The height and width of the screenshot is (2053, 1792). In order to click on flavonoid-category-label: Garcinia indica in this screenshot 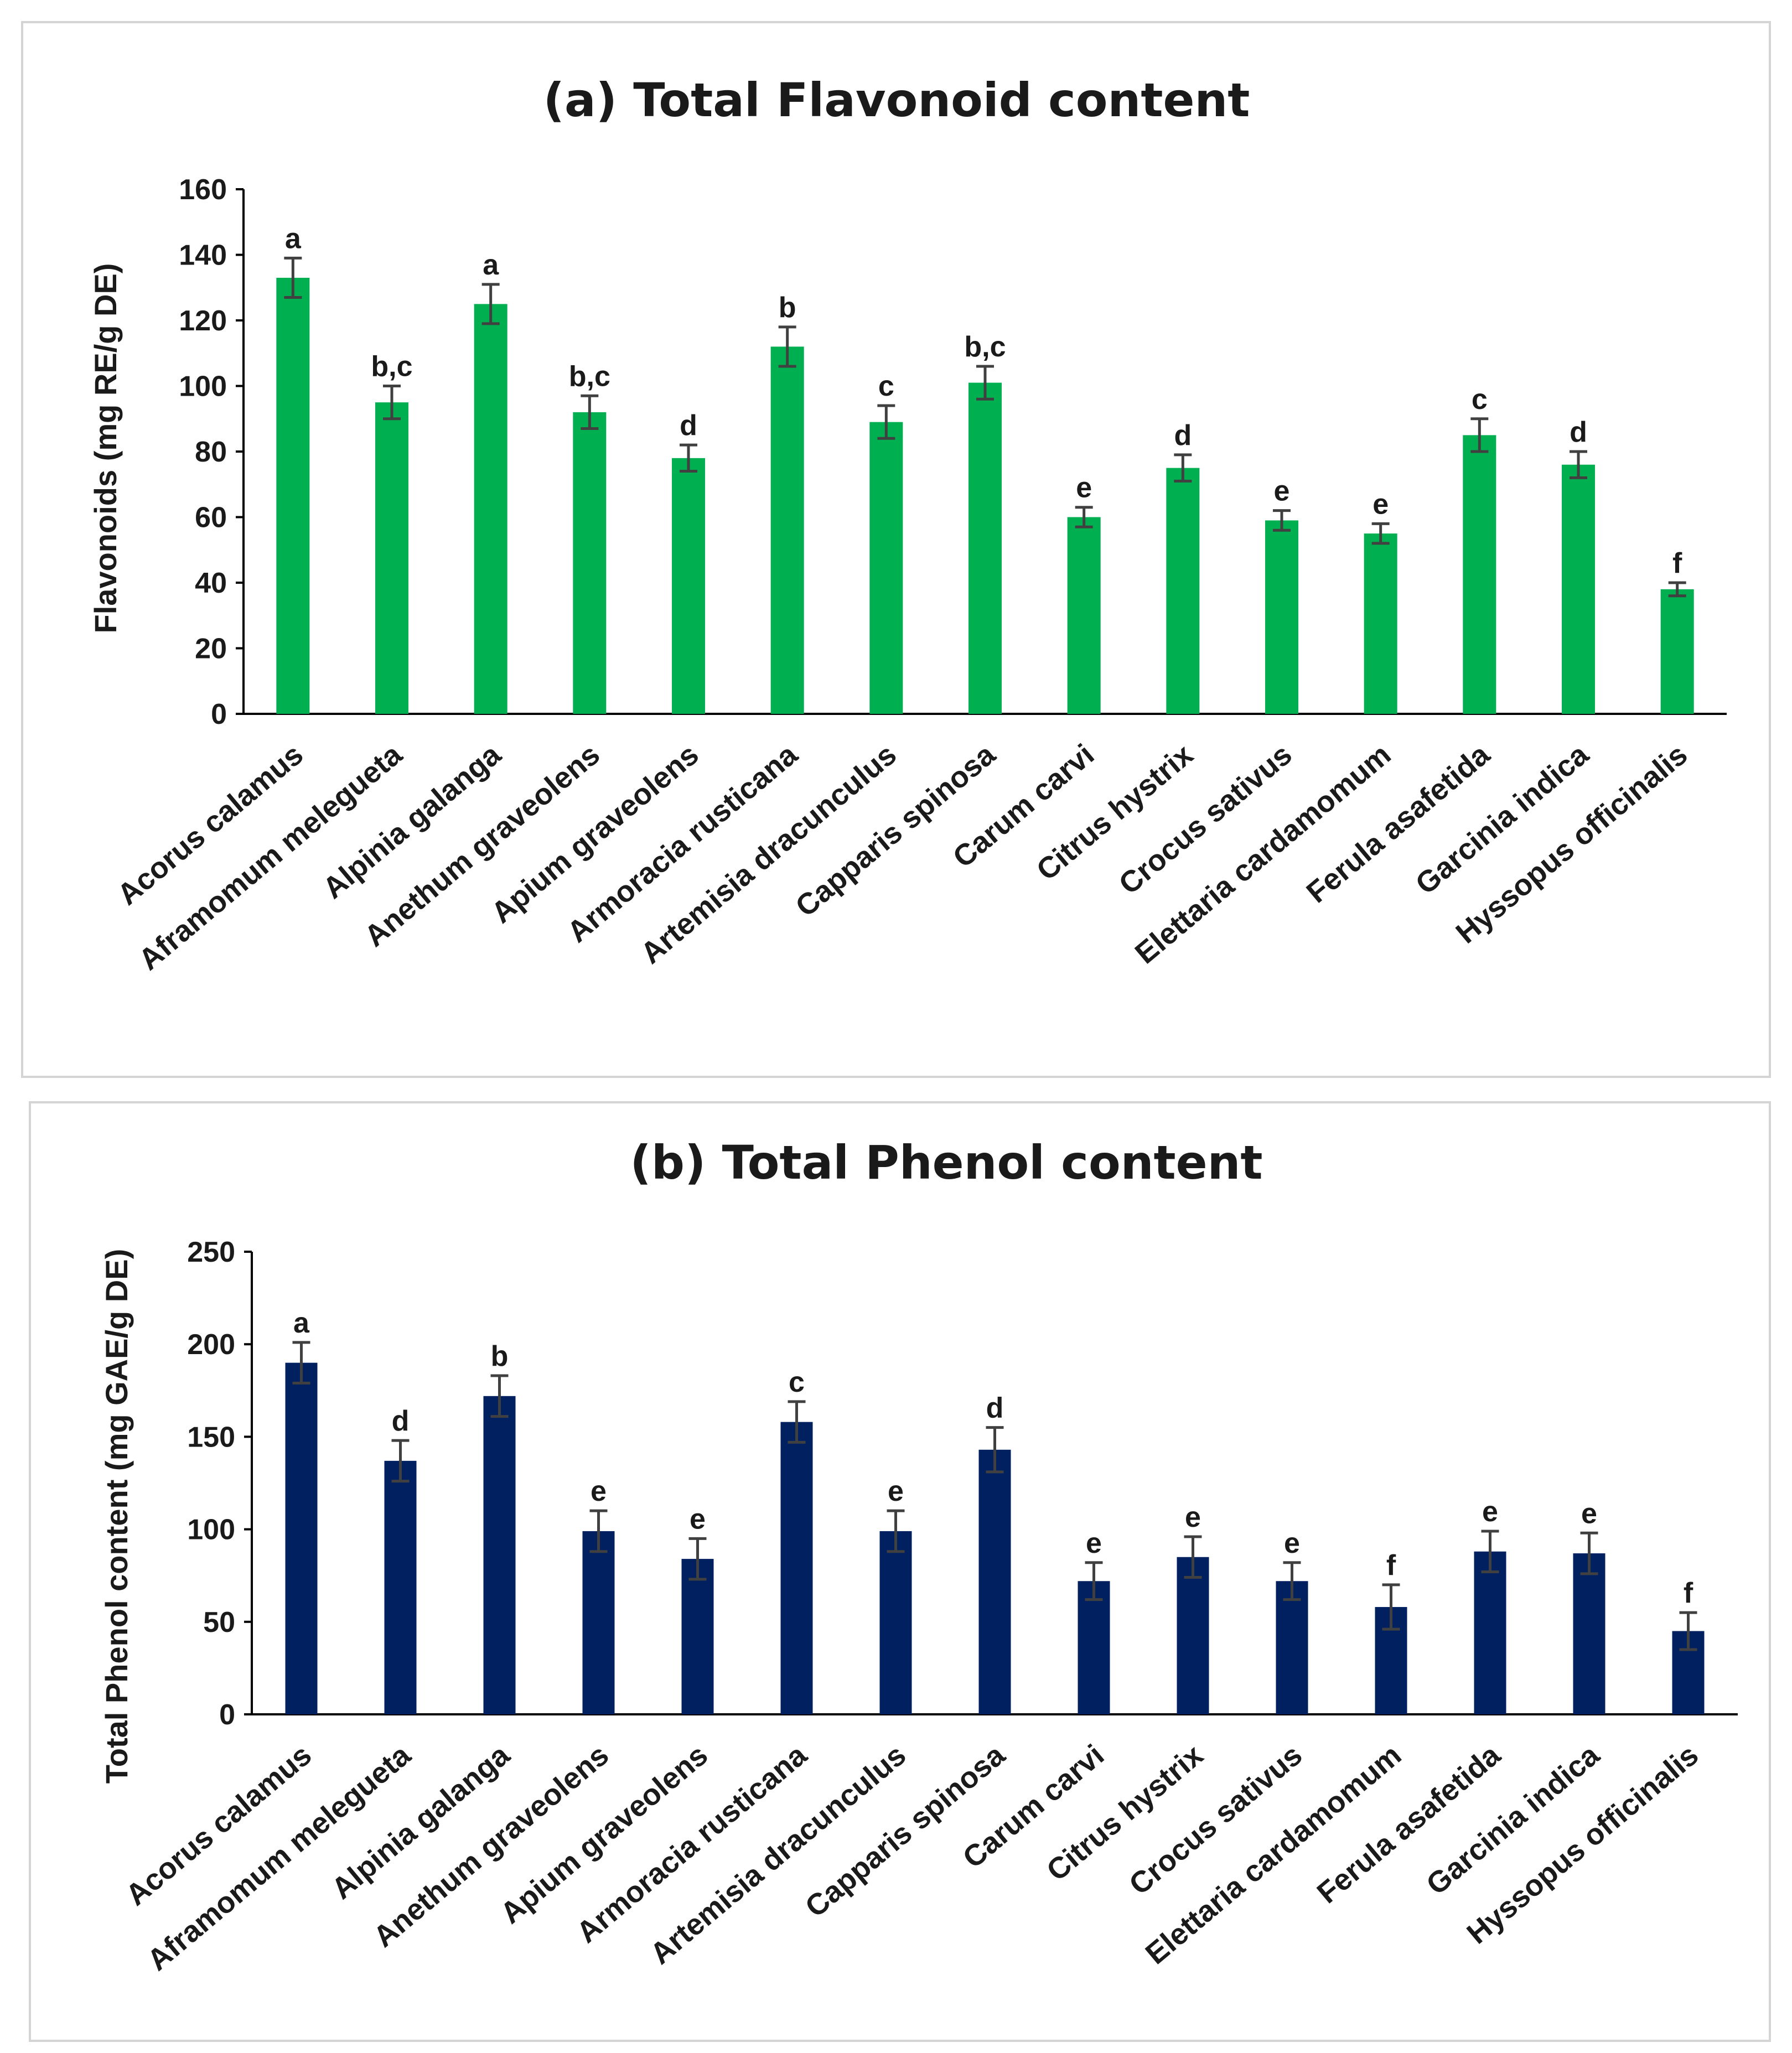, I will do `click(1503, 820)`.